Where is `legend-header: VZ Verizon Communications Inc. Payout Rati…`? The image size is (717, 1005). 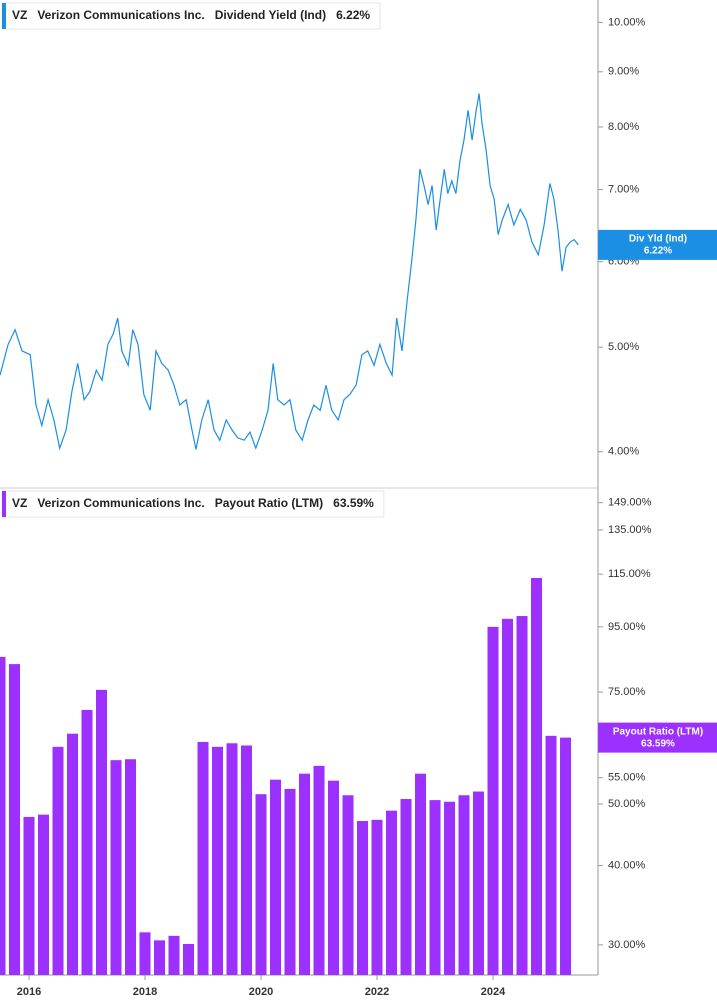 legend-header: VZ Verizon Communications Inc. Payout Rati… is located at coordinates (193, 504).